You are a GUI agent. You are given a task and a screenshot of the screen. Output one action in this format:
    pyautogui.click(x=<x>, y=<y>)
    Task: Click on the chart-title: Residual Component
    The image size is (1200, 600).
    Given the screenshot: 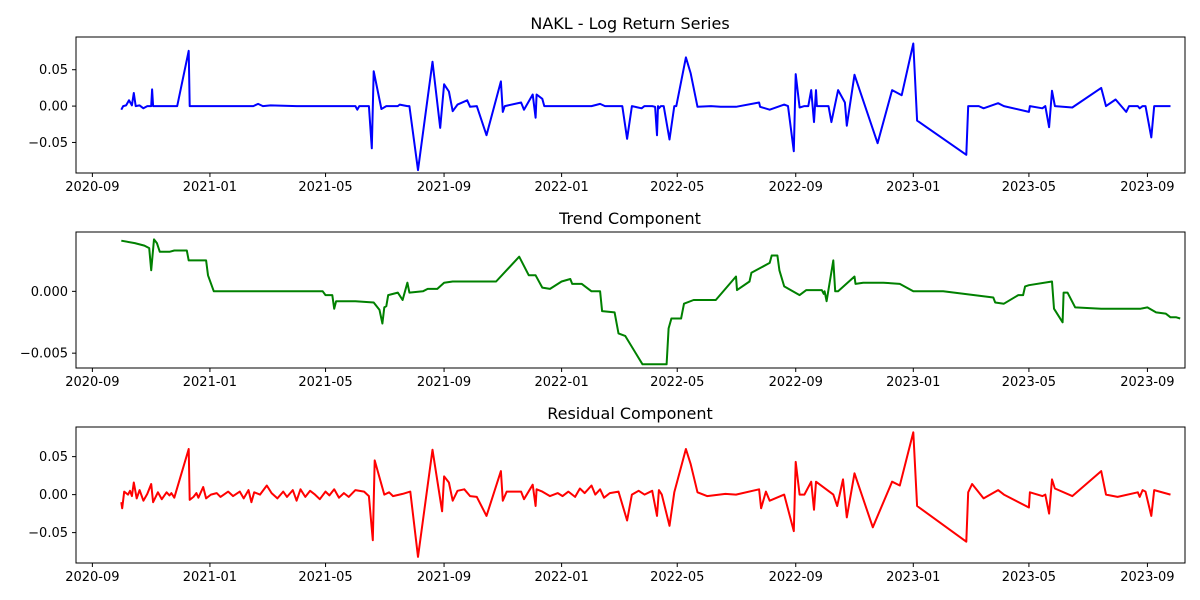 What is the action you would take?
    pyautogui.click(x=630, y=413)
    